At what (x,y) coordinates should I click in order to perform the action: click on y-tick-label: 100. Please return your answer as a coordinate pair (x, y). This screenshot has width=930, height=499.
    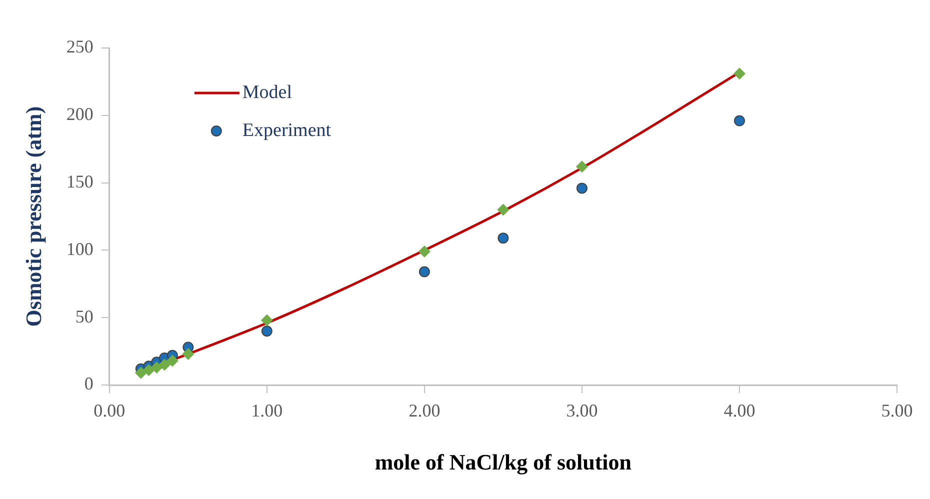
    Looking at the image, I should click on (80, 248).